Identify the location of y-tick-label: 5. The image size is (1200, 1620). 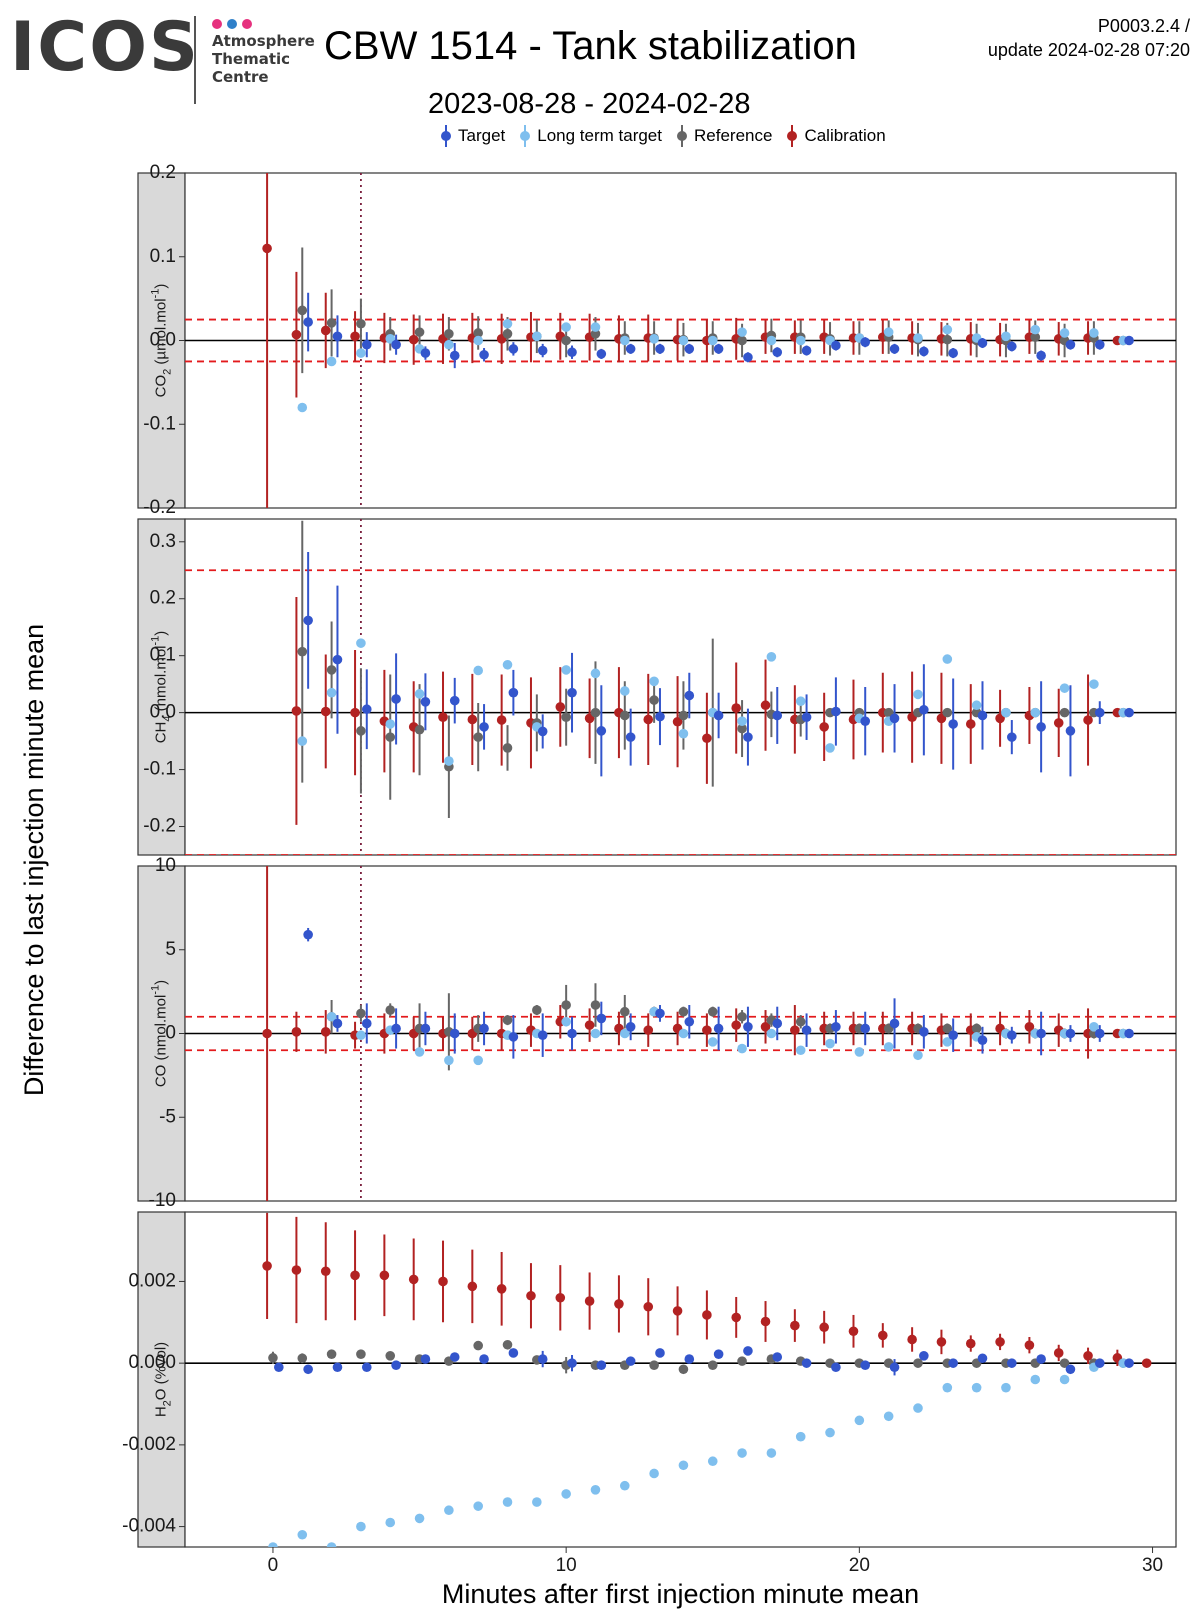
(170, 949).